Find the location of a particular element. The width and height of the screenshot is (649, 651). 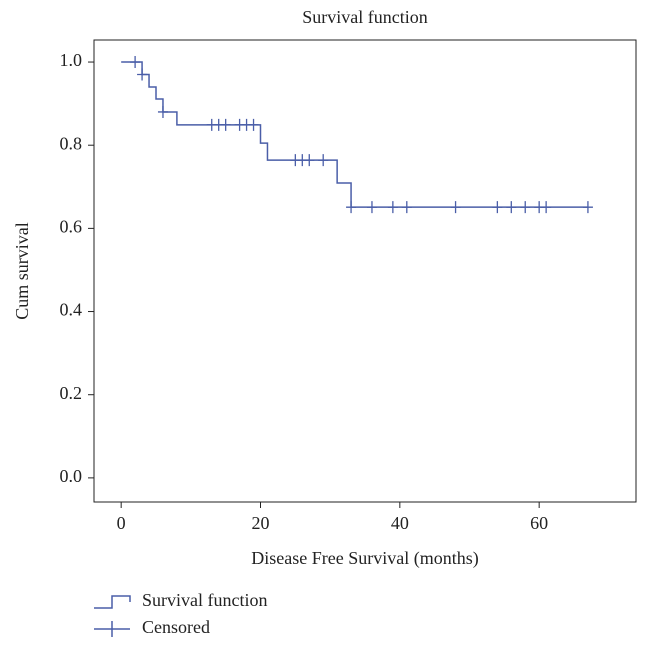

chart-title: Survival function is located at coordinates (364, 17).